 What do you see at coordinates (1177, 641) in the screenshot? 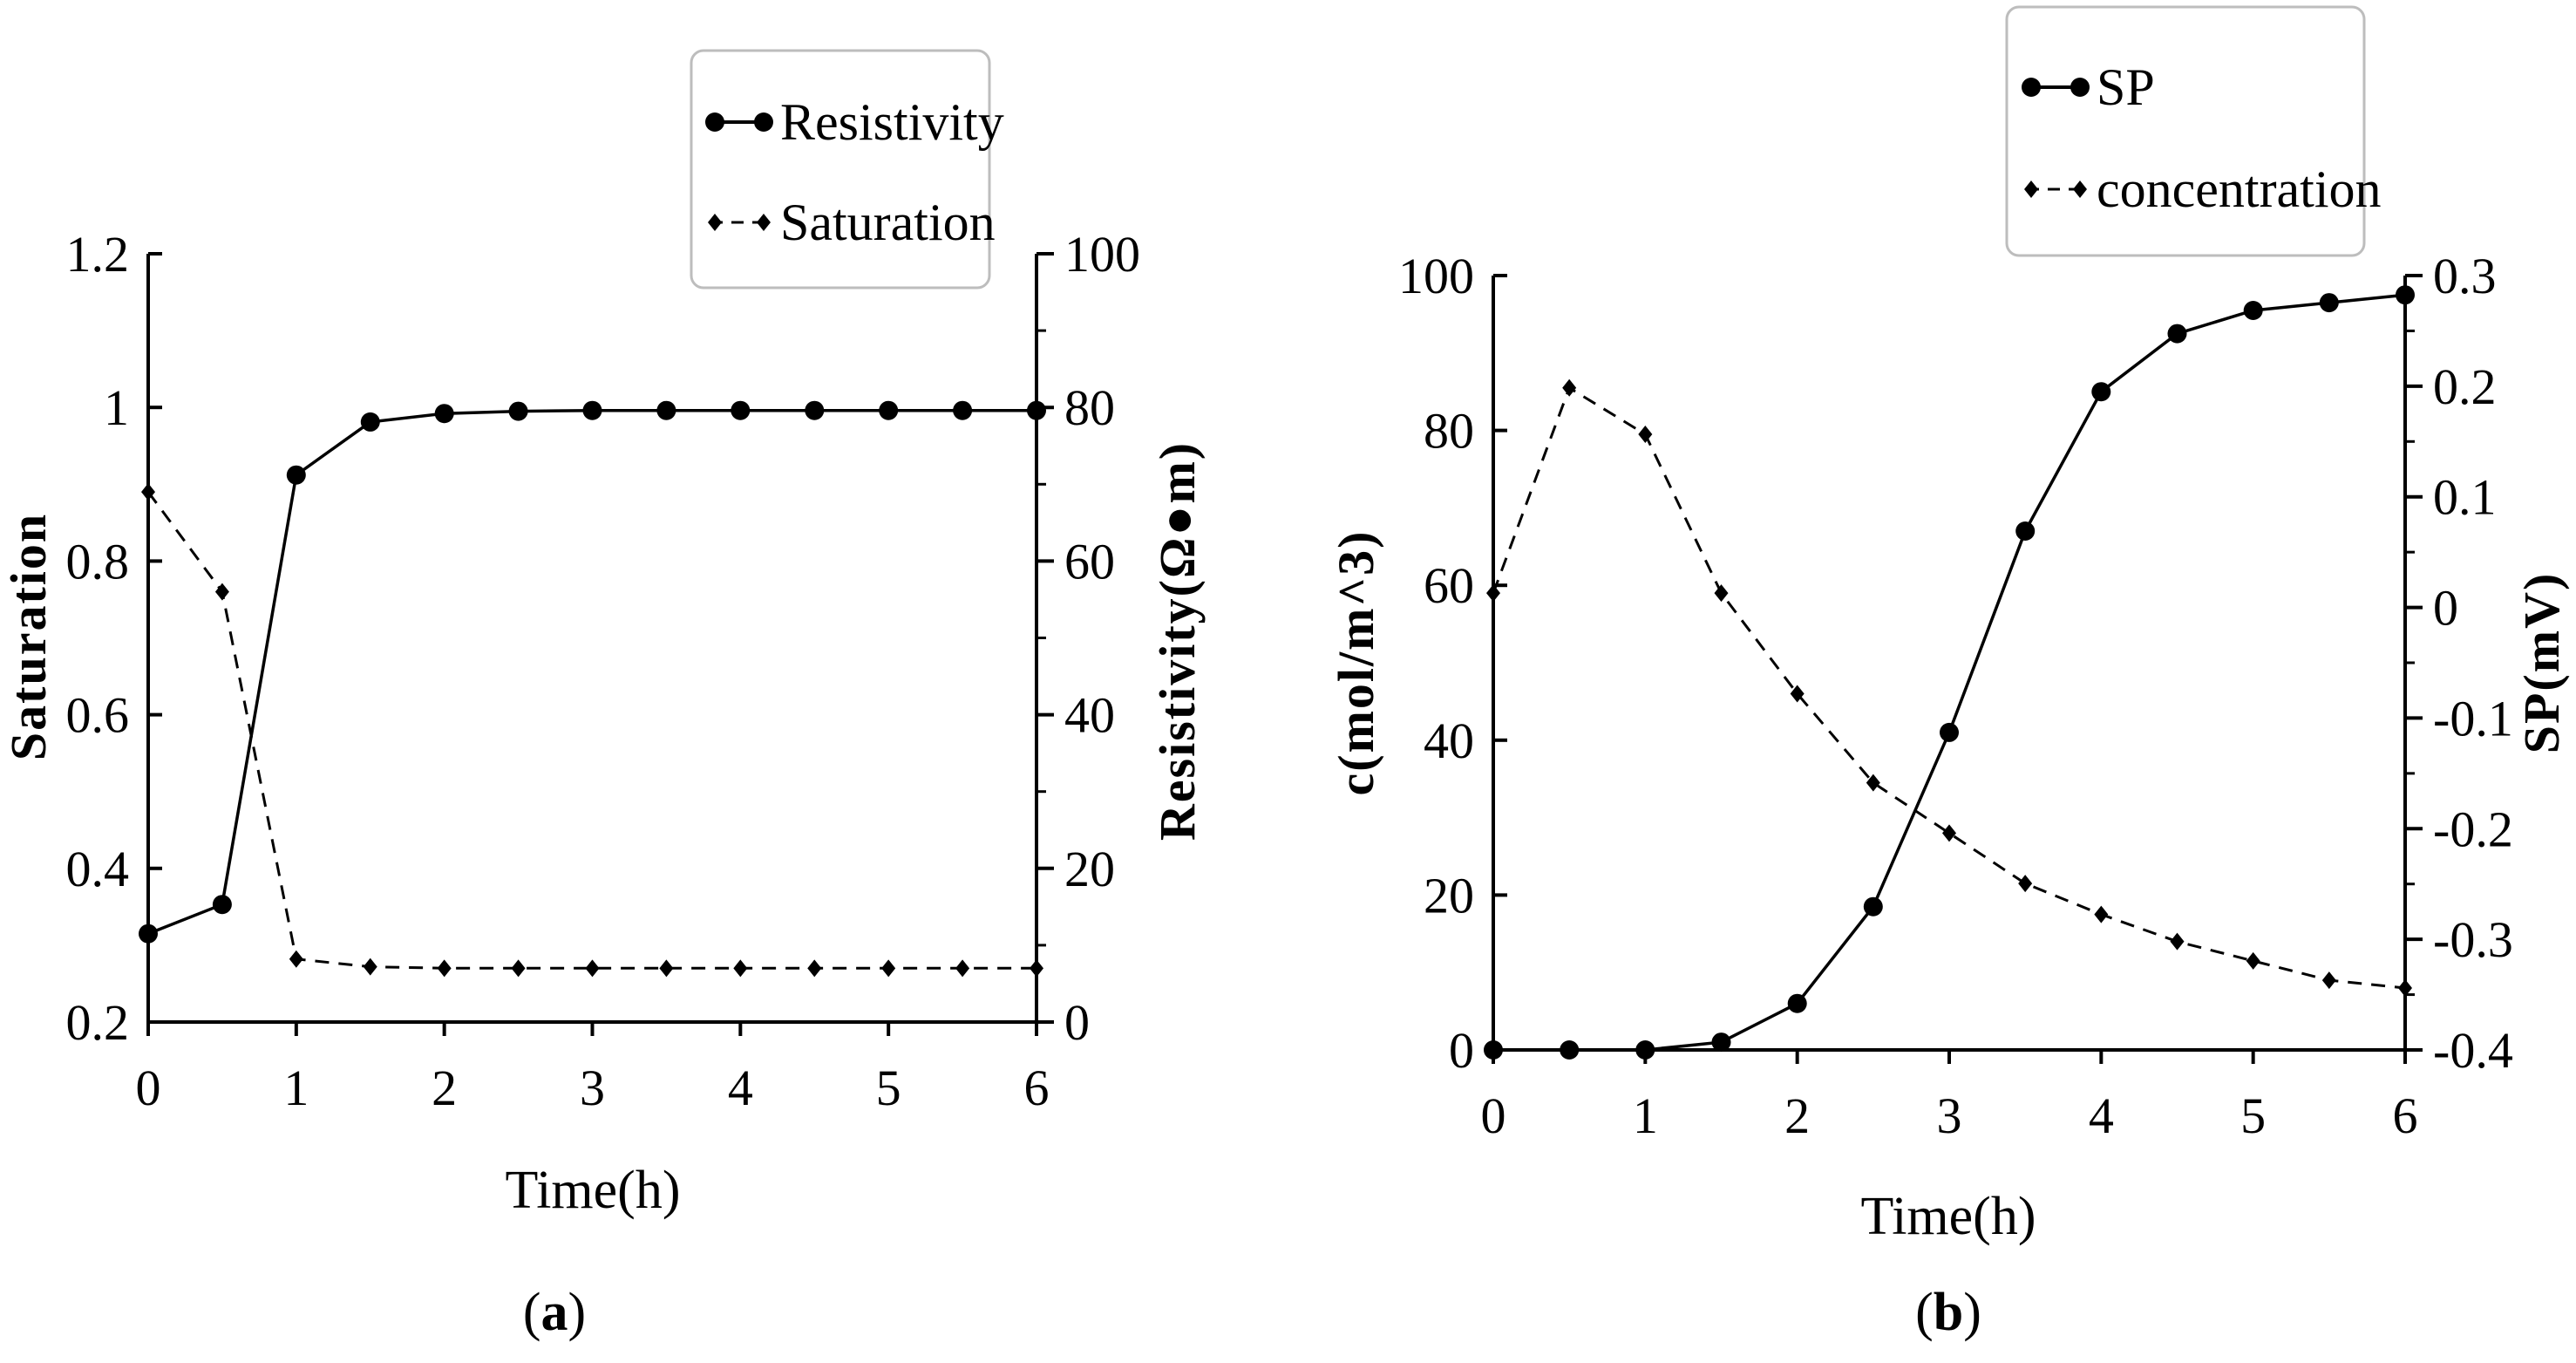
I see `right-y-axis-title: Resistivity(Ω●m)` at bounding box center [1177, 641].